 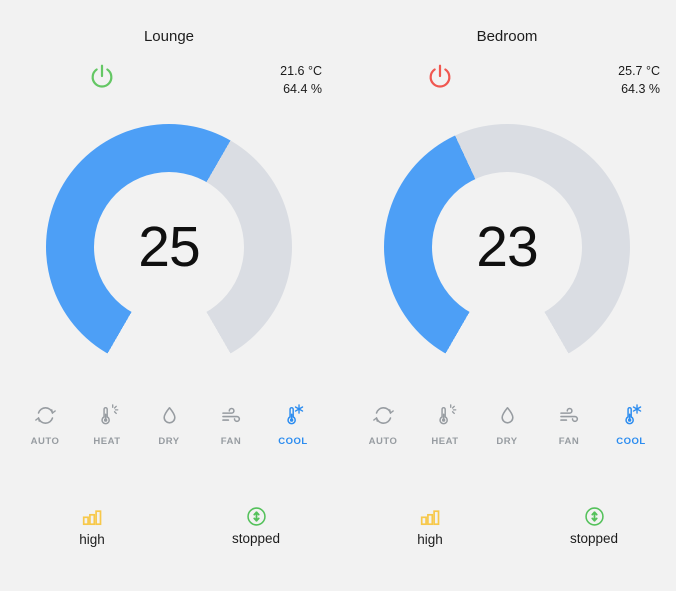 I want to click on sensor-readings: 25.7 °C 64.3 %, so click(x=639, y=80).